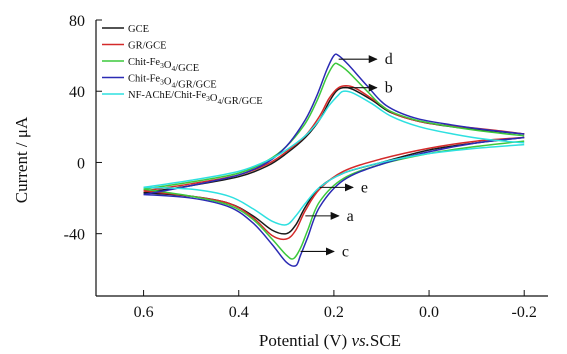  What do you see at coordinates (389, 59) in the screenshot?
I see `annotation-label-d: d` at bounding box center [389, 59].